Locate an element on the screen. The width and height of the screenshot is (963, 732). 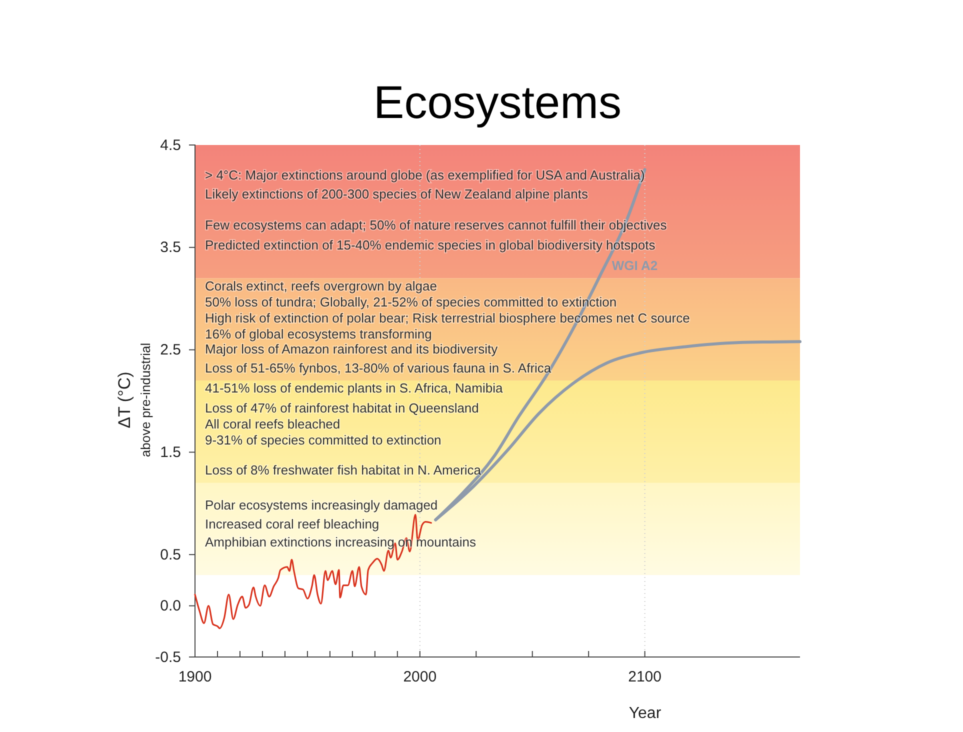
annotation: 41-51% loss of endemic plants in S. Africa, Namibia is located at coordinates (354, 388).